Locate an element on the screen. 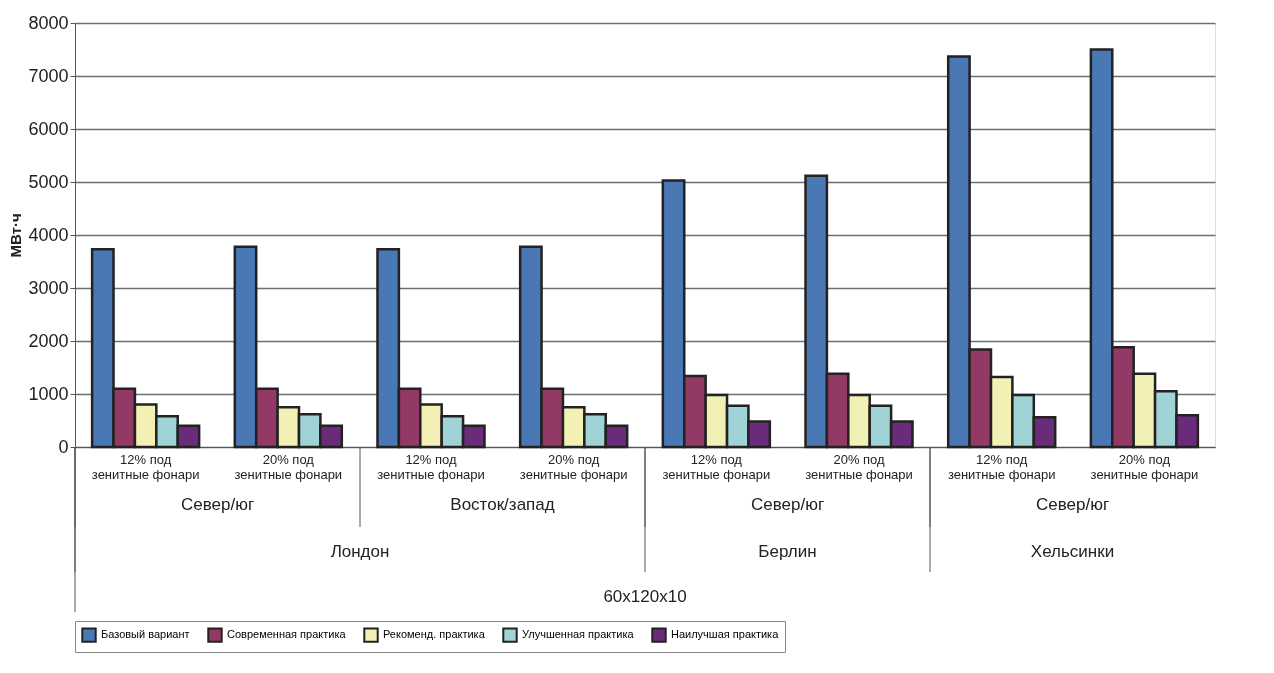  y-tick-label: 4000 is located at coordinates (48, 234).